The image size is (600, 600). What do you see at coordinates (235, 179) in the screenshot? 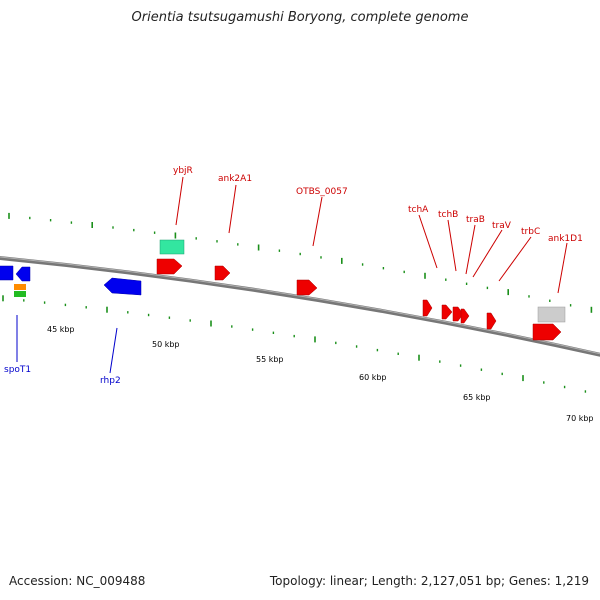
I see `gene-label-ank2A1: ank2A1` at bounding box center [235, 179].